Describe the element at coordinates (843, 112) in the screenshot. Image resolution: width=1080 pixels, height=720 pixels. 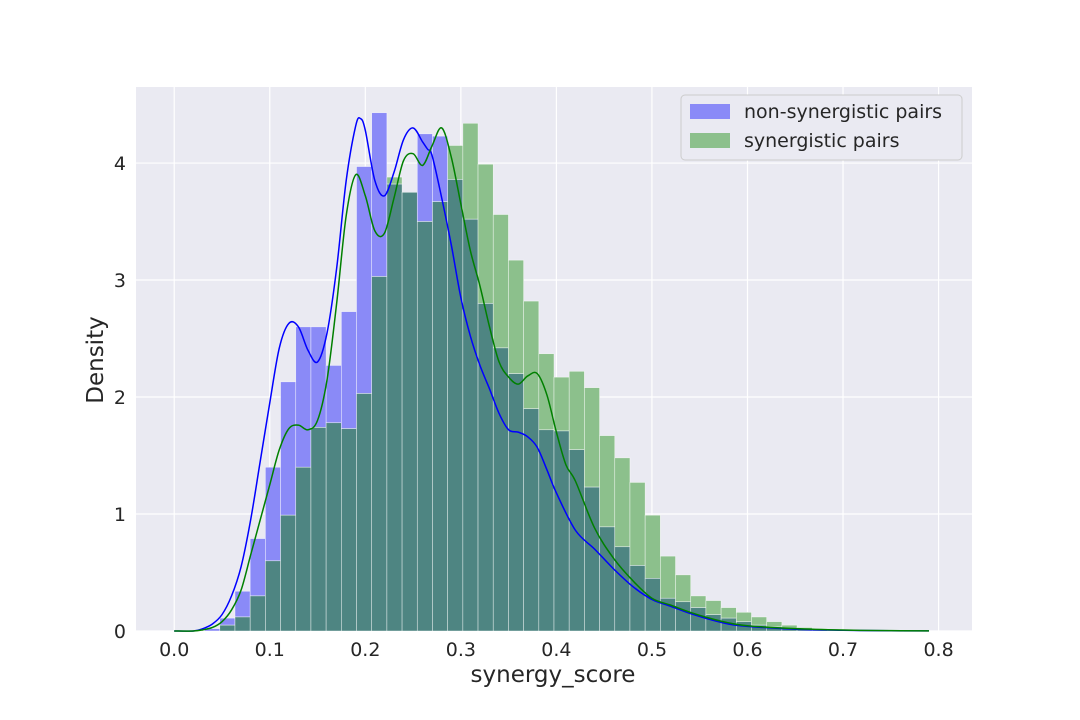
I see `legend-label-non-synergistic: non-synergistic pairs` at that location.